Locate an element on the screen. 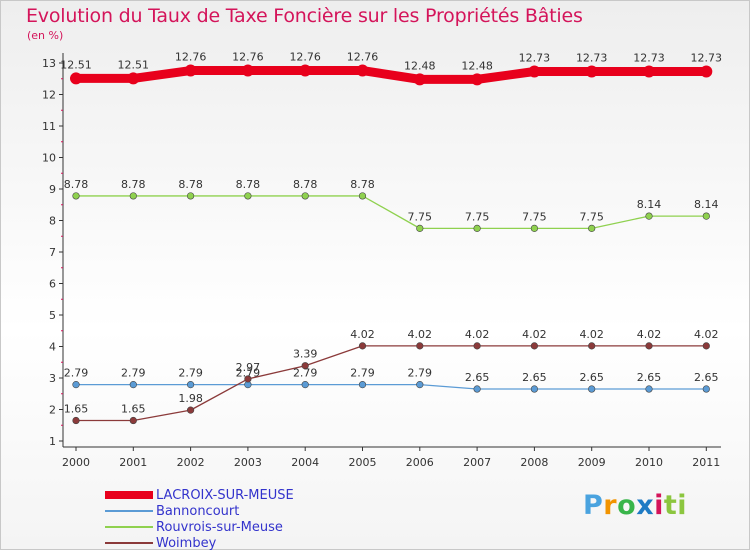 This screenshot has width=750, height=551. x-tick-label: 2008 is located at coordinates (534, 462).